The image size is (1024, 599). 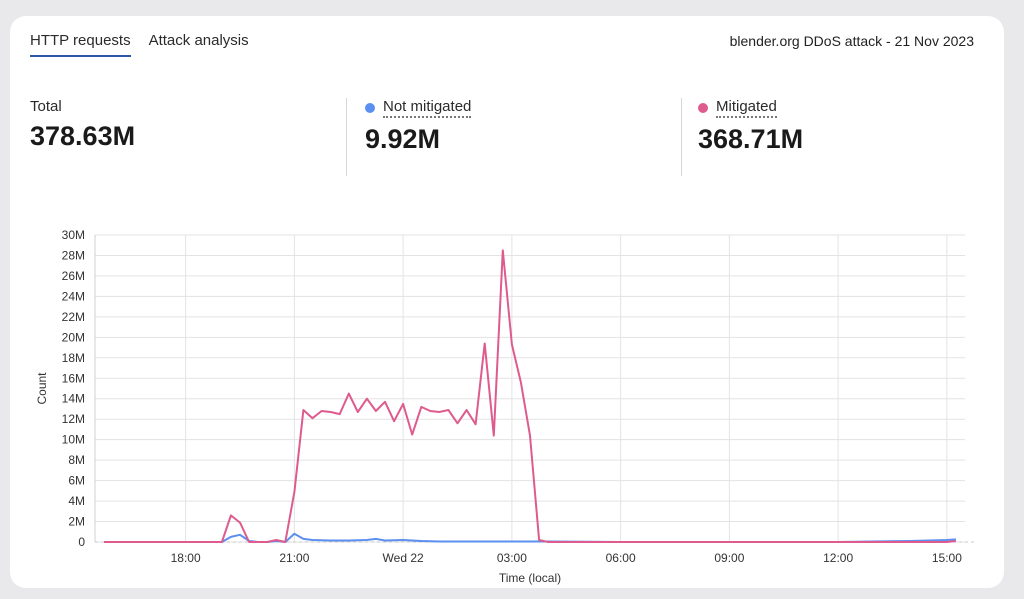 I want to click on stat-not-mitigated-value: 9.92M, so click(x=403, y=139).